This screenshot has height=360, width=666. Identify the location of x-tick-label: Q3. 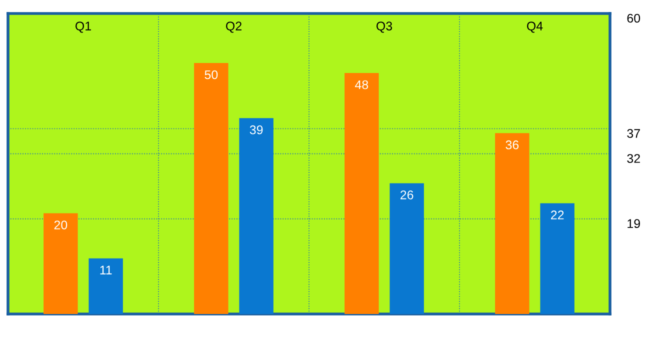
(384, 27).